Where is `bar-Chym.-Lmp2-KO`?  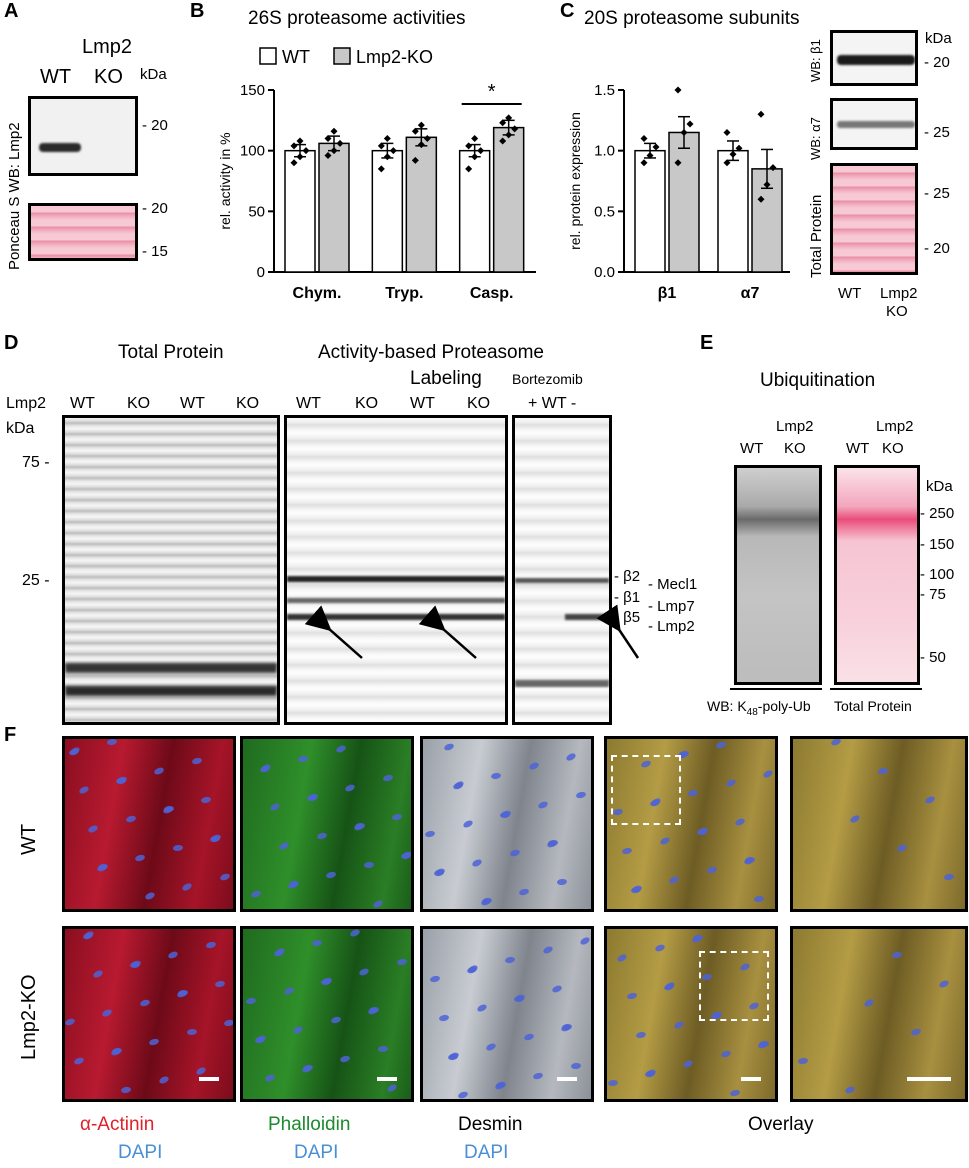 bar-Chym.-Lmp2-KO is located at coordinates (334, 207).